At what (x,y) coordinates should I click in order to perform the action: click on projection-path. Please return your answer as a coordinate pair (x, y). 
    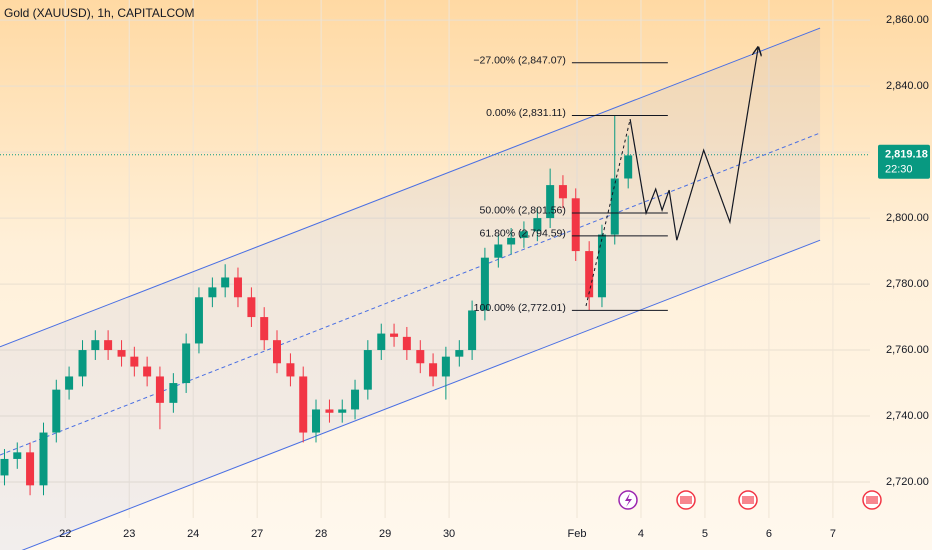
    Looking at the image, I should click on (693, 144).